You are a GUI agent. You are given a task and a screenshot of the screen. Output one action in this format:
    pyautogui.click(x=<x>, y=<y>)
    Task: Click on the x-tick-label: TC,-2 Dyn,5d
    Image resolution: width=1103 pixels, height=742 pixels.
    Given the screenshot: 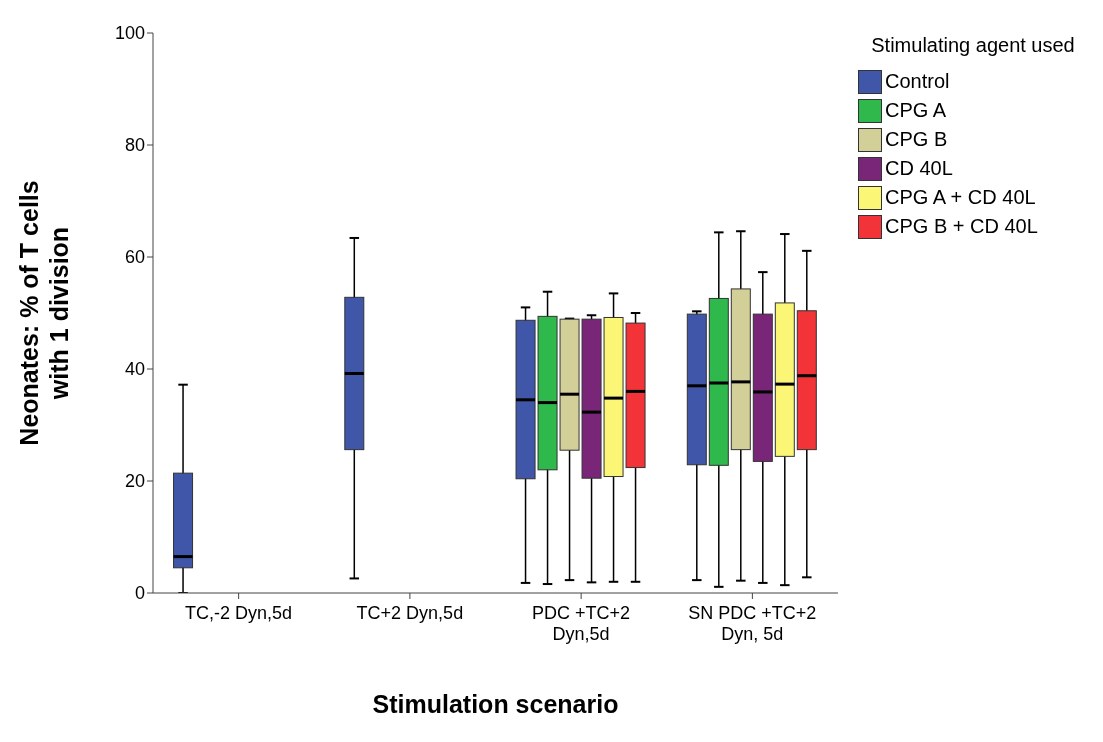 What is the action you would take?
    pyautogui.click(x=239, y=613)
    